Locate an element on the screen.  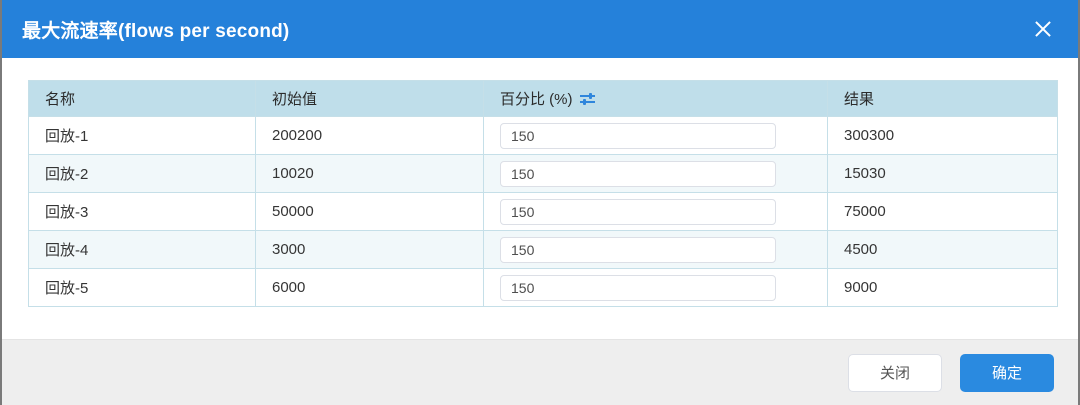
table-row: 回放-1 200200 300300 is located at coordinates (543, 135).